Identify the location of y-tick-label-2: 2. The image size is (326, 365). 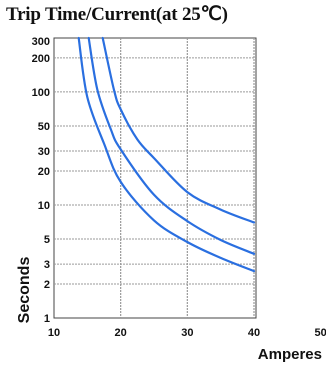
(47, 285).